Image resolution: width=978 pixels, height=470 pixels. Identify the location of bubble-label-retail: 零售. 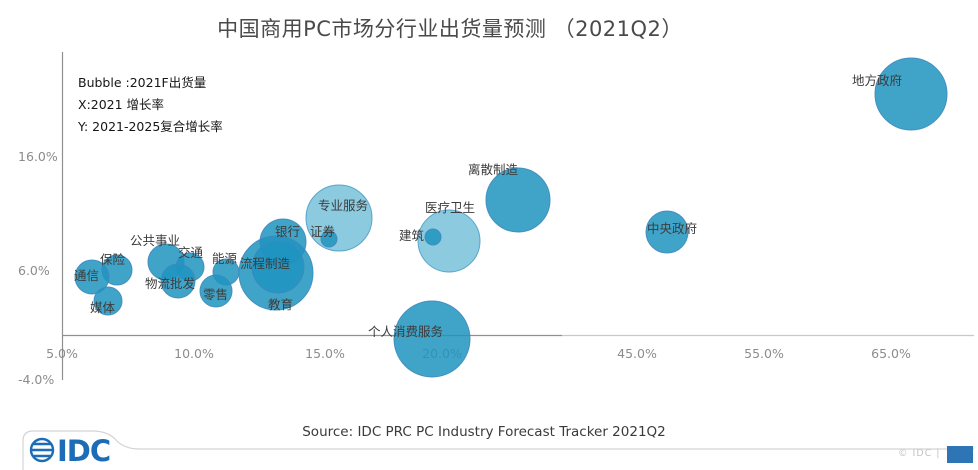
(215, 294).